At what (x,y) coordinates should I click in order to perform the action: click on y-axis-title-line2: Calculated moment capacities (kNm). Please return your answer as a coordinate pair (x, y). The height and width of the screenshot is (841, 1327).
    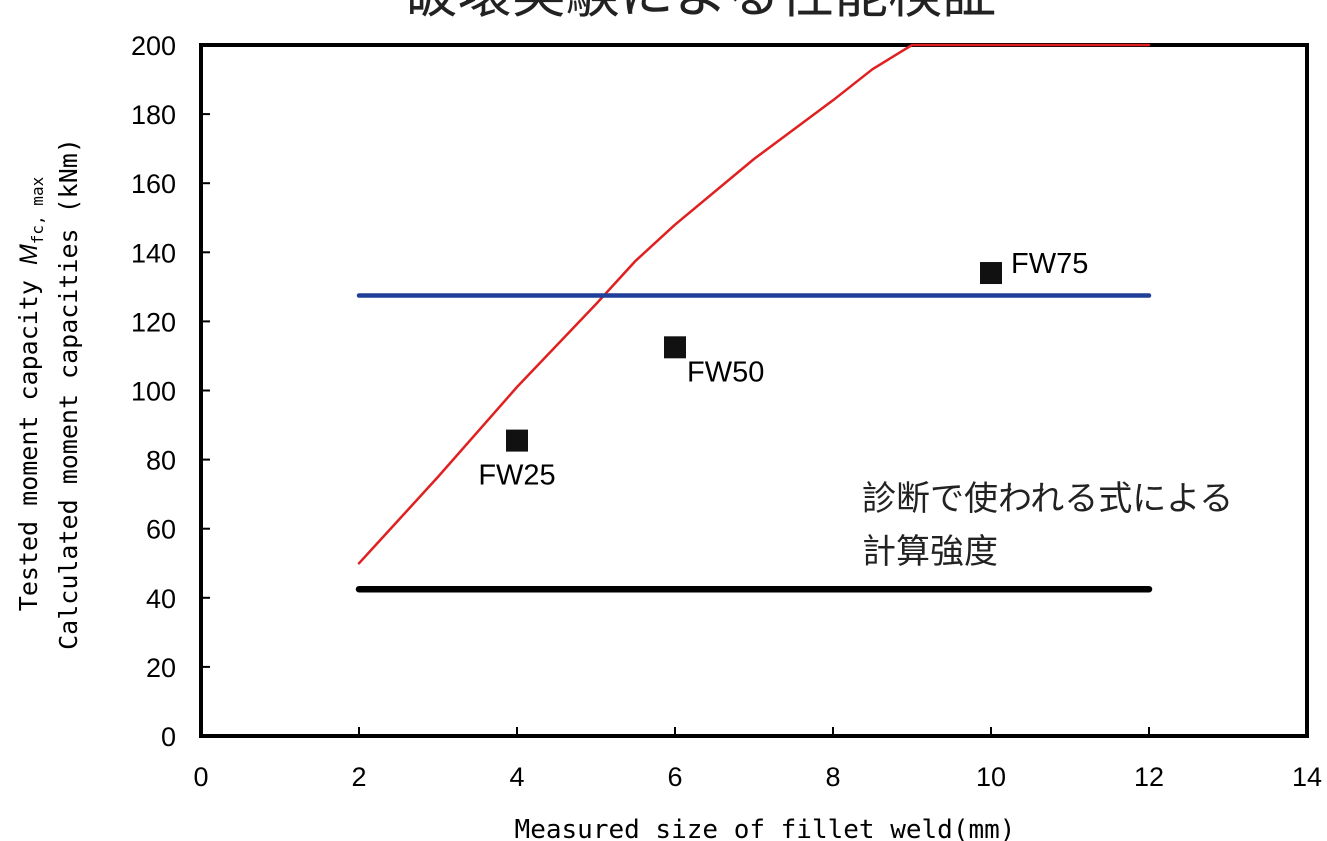
    Looking at the image, I should click on (68, 394).